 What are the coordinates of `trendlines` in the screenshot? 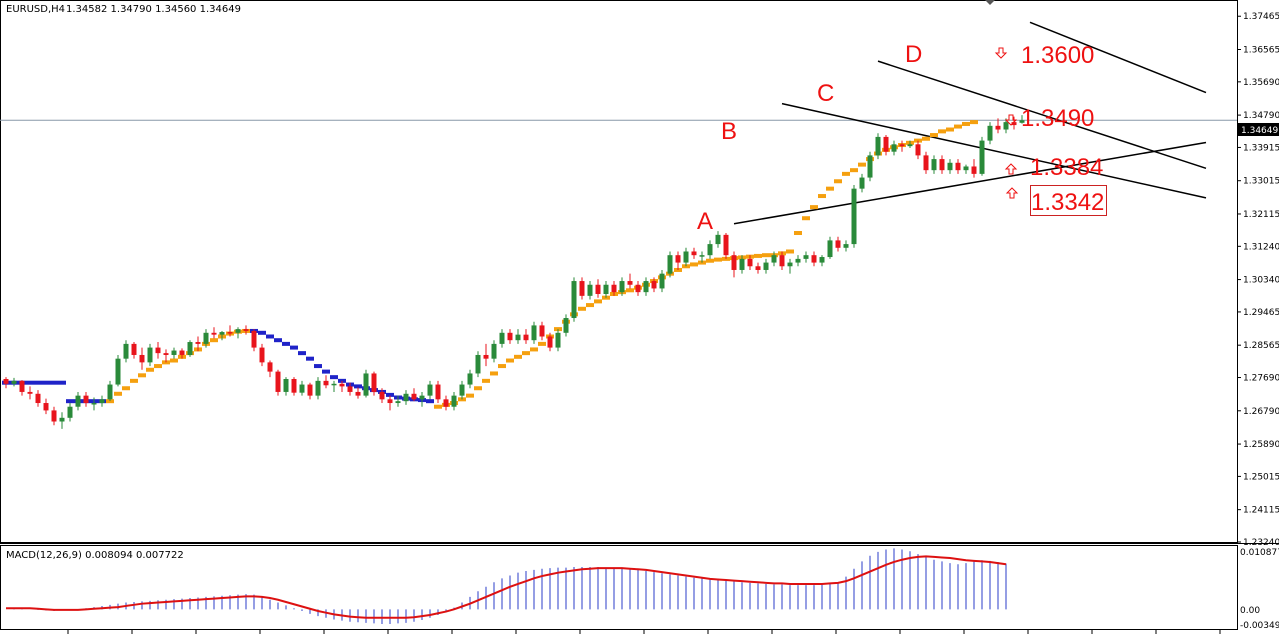 It's located at (970, 123).